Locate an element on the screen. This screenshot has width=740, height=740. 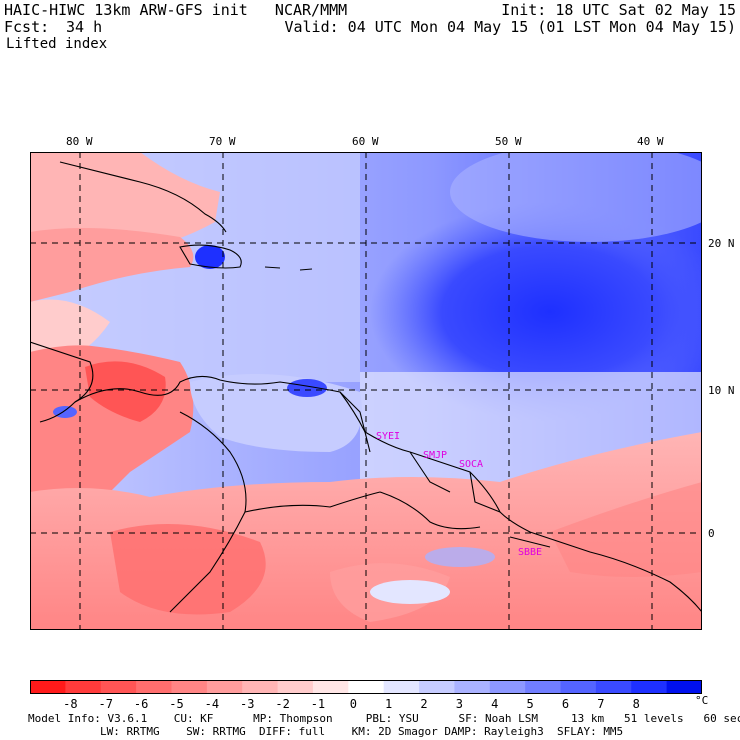
lon-label-80w: 80 W is located at coordinates (79, 141).